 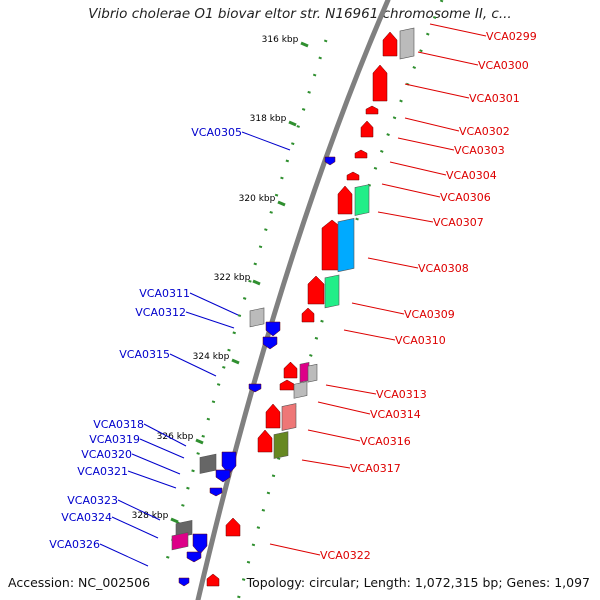 What do you see at coordinates (345, 555) in the screenshot?
I see `forward-gene-label: VCA0322` at bounding box center [345, 555].